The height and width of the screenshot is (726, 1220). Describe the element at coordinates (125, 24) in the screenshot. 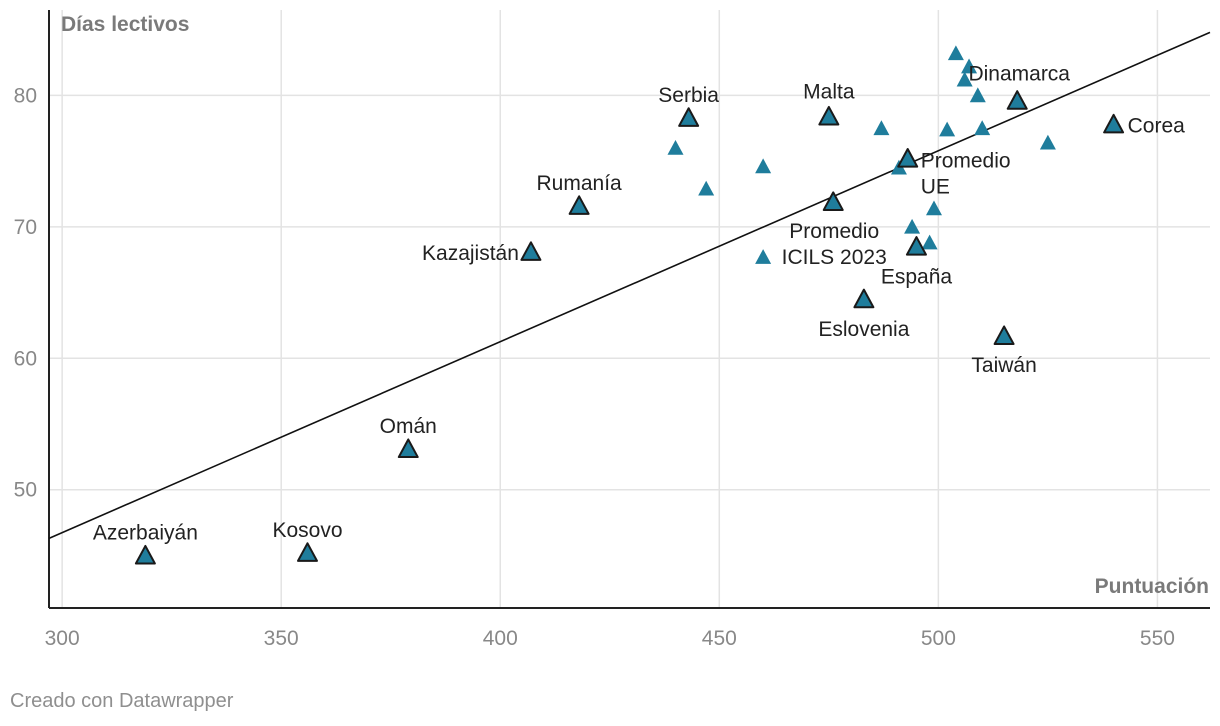

I see `y-axis-title: Días lectivos` at that location.